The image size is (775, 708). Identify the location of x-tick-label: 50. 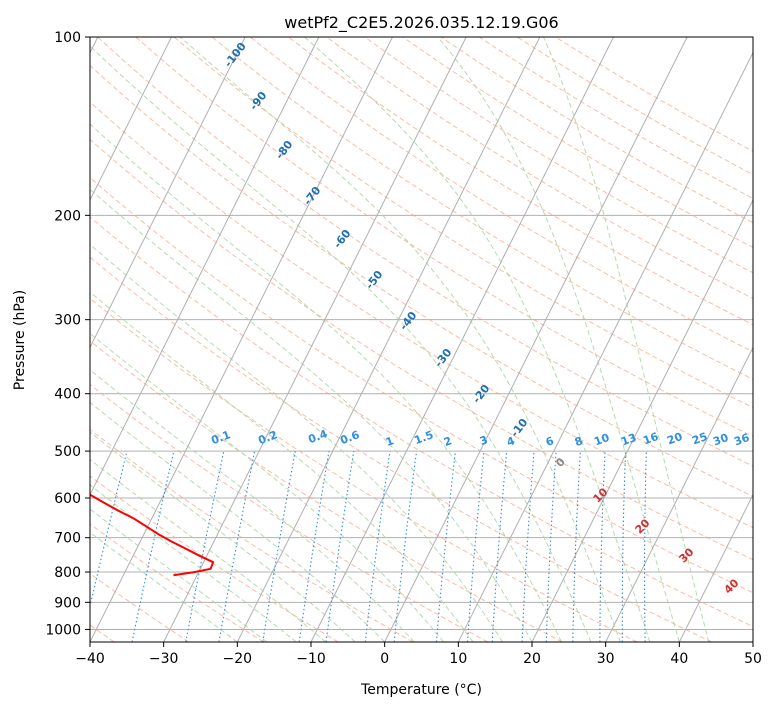
(753, 659).